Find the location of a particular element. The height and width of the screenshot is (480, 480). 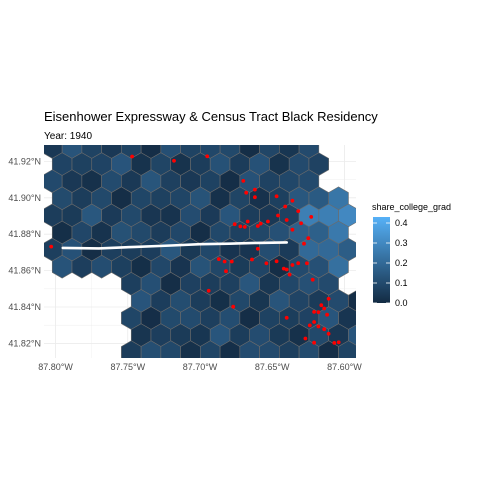

color-legend: share_college_grad 0.0 0.1 0.2 0.3 0.4 is located at coordinates (411, 255).